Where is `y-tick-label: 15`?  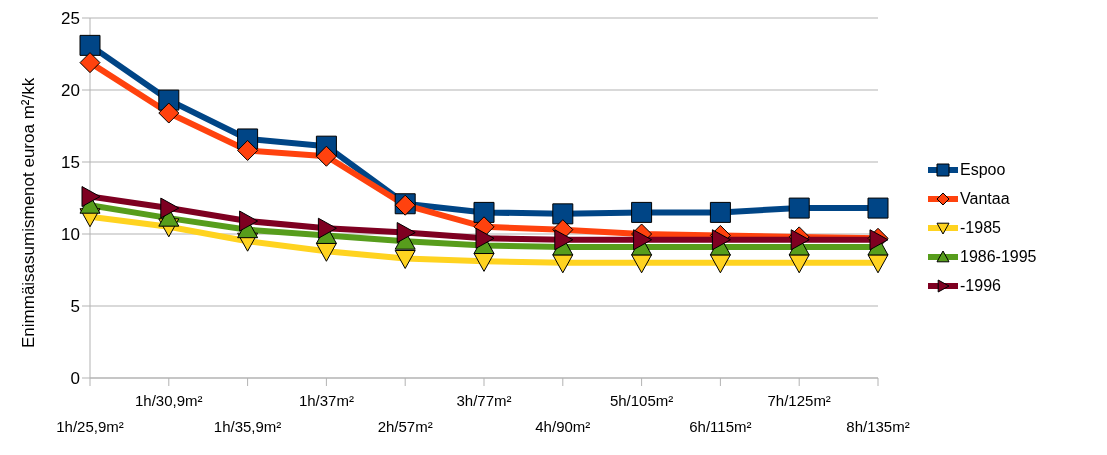
y-tick-label: 15 is located at coordinates (70, 163).